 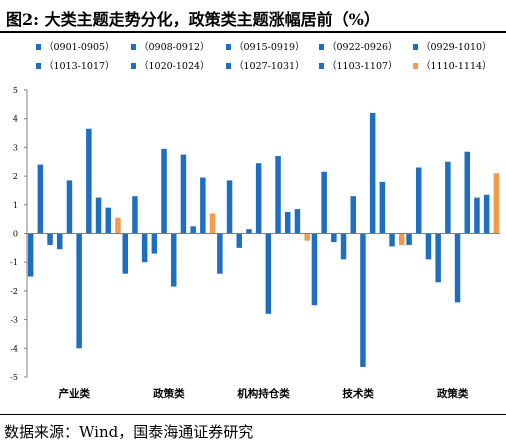 I want to click on legend-label: （1013-1017）, so click(x=79, y=66).